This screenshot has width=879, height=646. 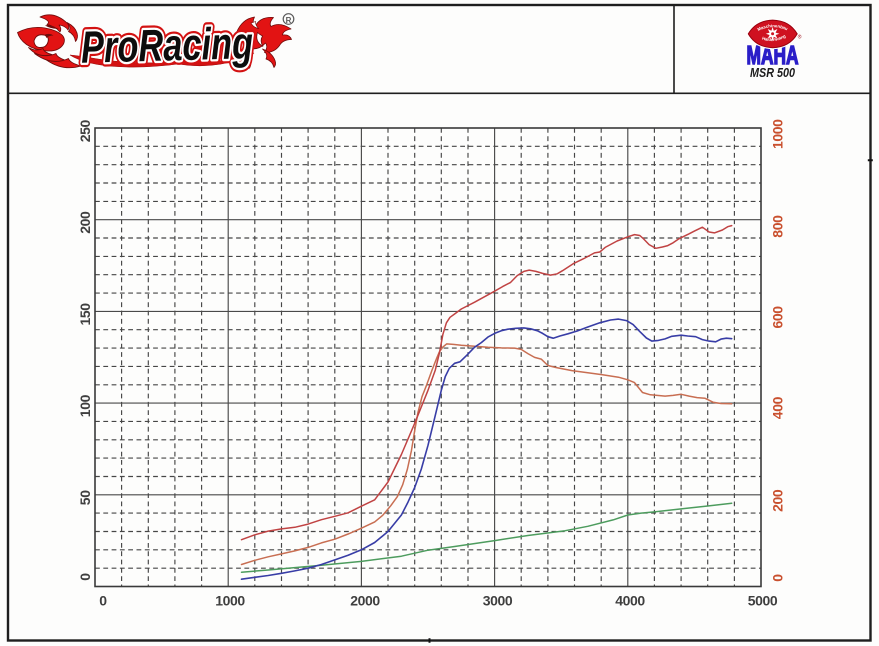 I want to click on svg-text: 600, so click(x=778, y=317).